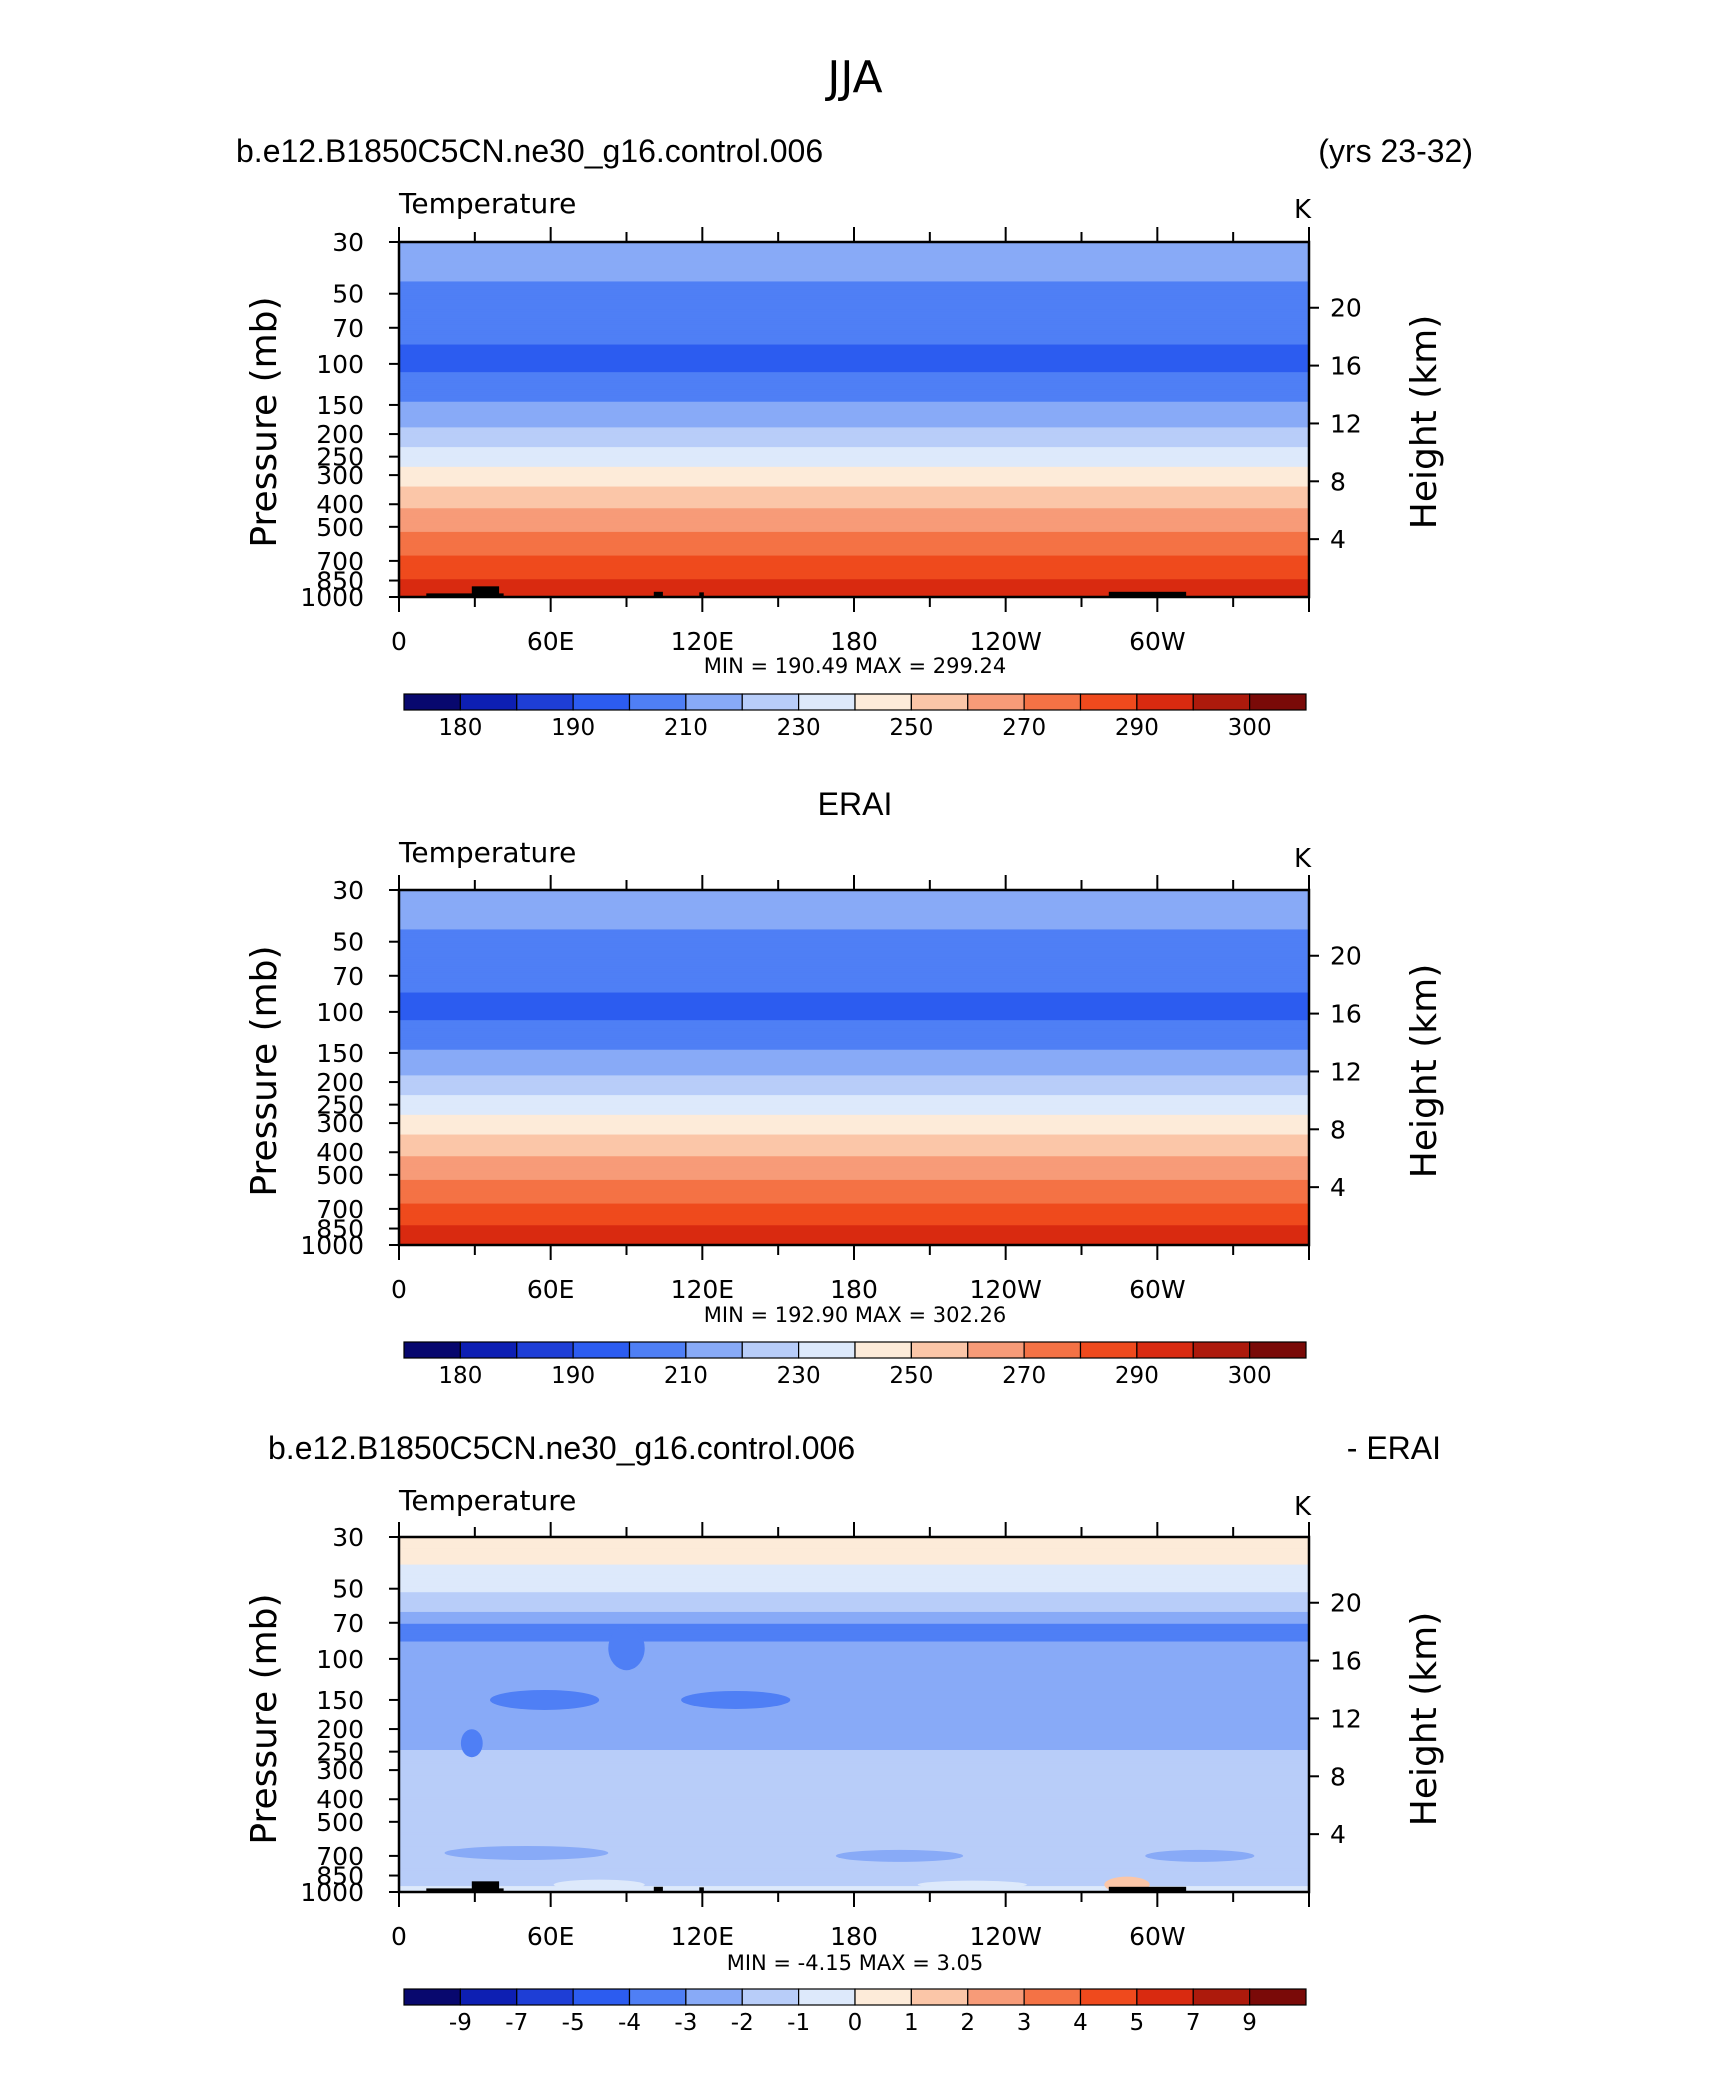 The width and height of the screenshot is (1710, 2074). I want to click on colorbar-label: 290, so click(1137, 1376).